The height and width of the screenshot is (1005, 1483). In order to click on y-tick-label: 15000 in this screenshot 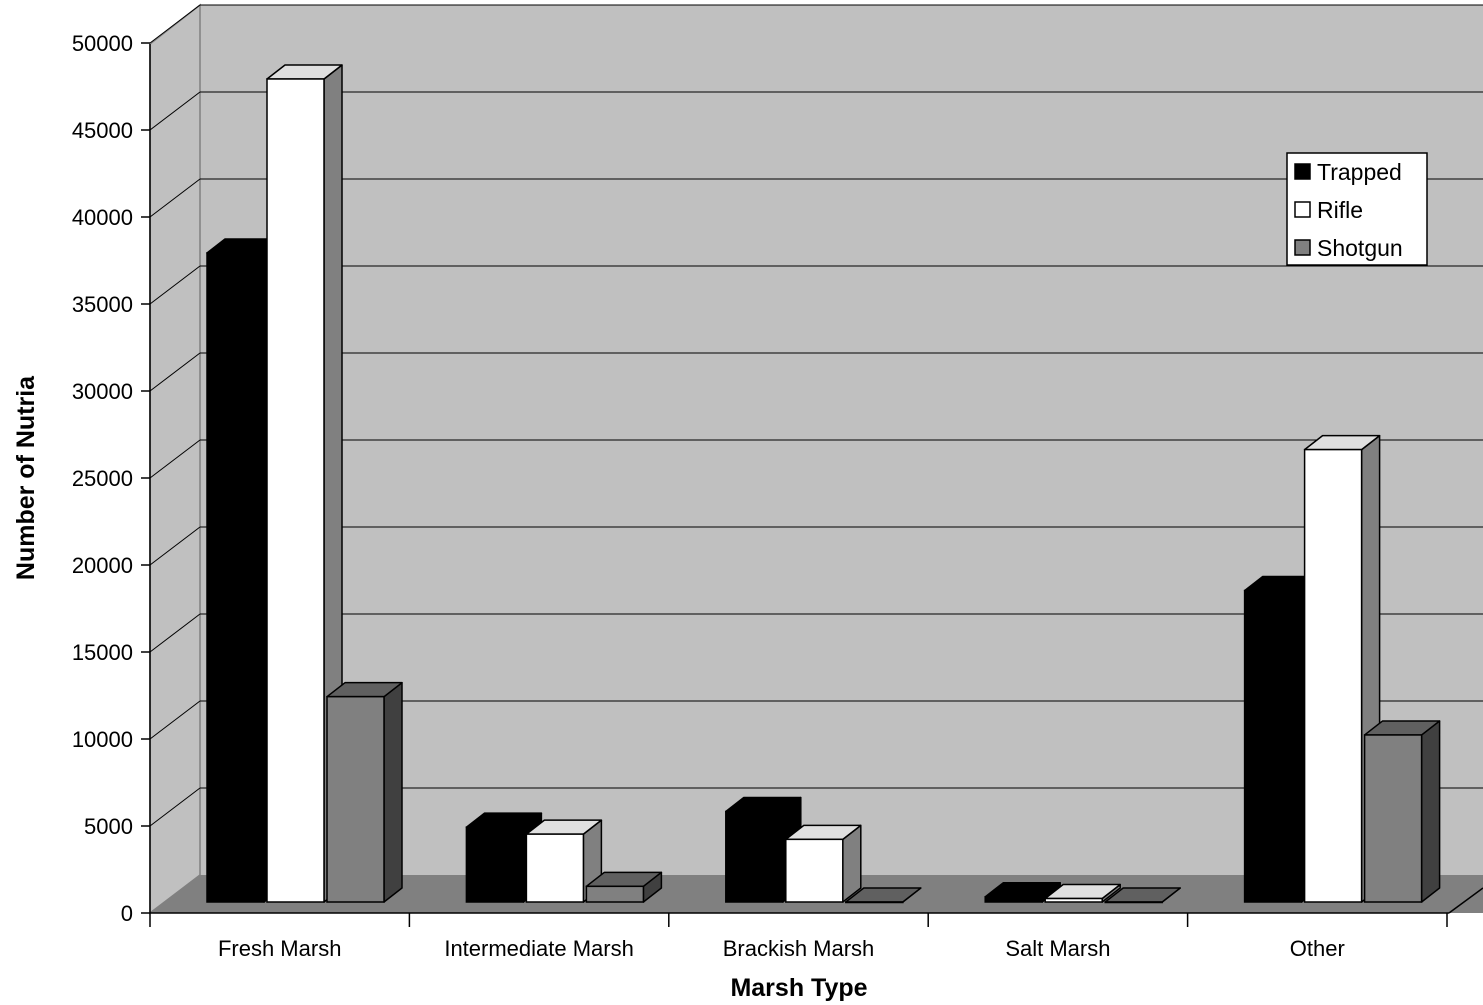, I will do `click(102, 652)`.